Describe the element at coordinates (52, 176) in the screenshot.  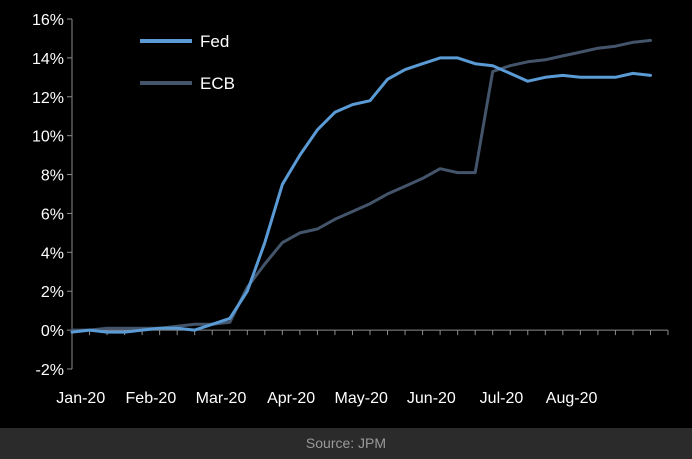
I see `y-tick-label: 8%` at that location.